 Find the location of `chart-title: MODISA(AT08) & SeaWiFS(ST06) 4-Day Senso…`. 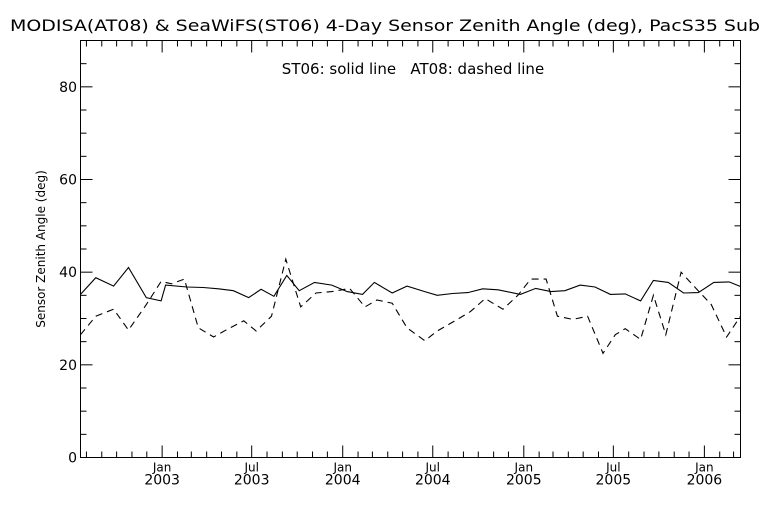

chart-title: MODISA(AT08) & SeaWiFS(ST06) 4-Day Senso… is located at coordinates (385, 25).